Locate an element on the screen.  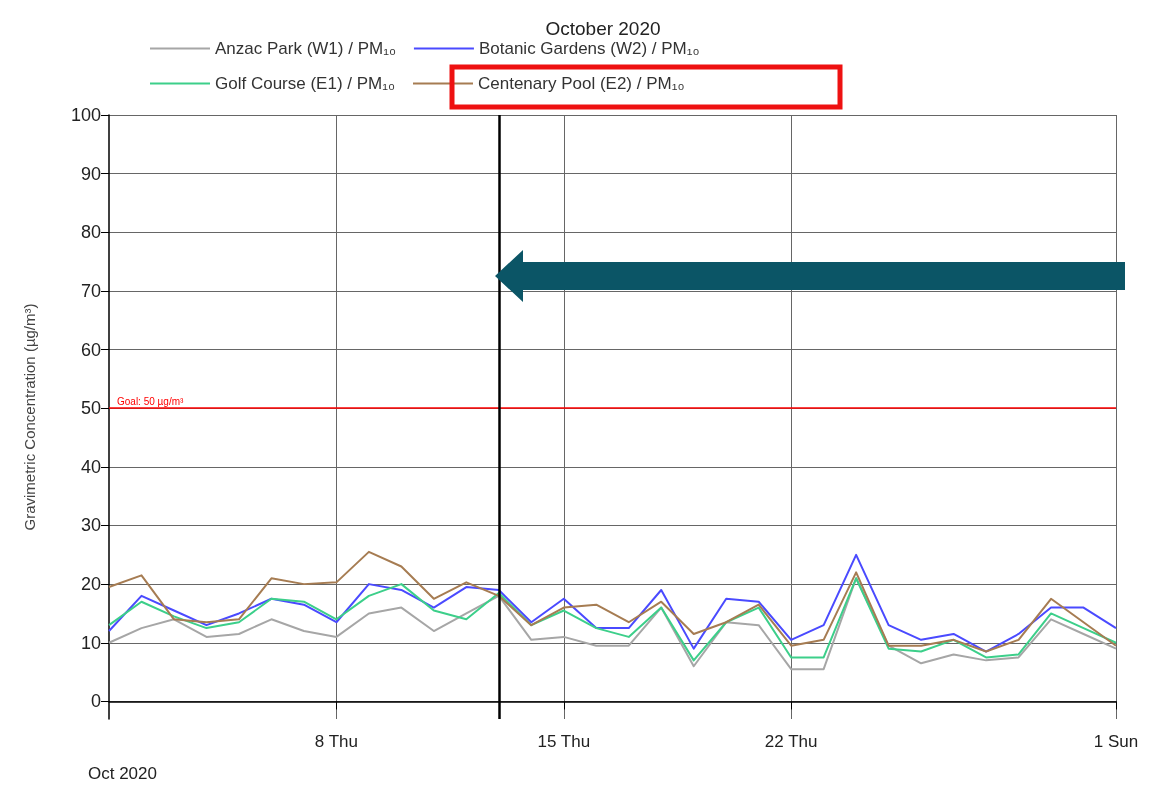
y-tick-label: 50 is located at coordinates (90, 408).